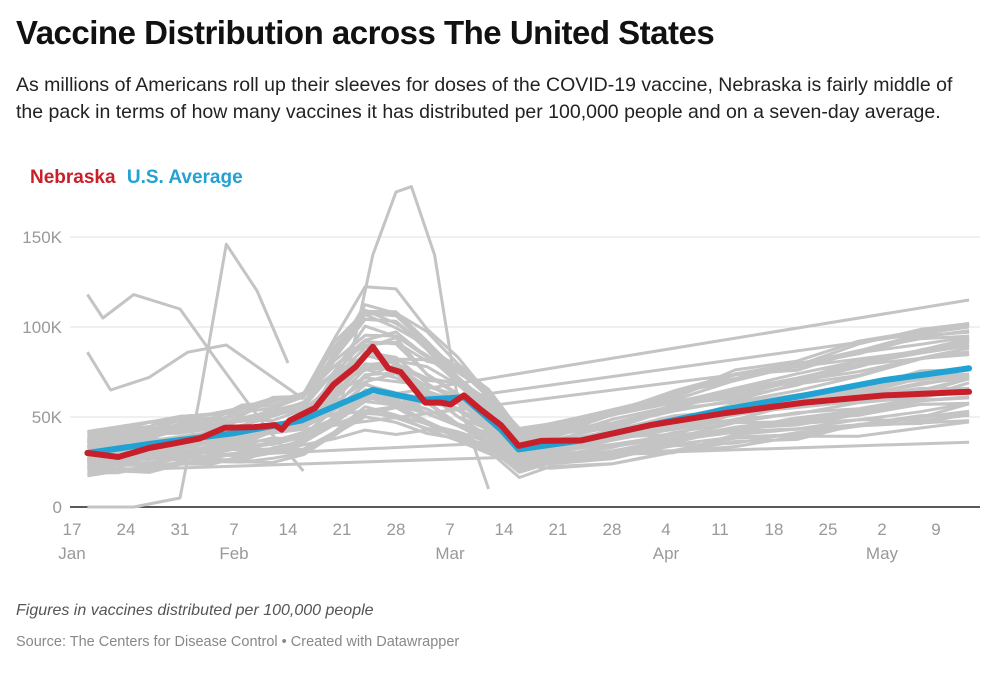 Image resolution: width=1000 pixels, height=677 pixels. What do you see at coordinates (665, 529) in the screenshot?
I see `x-tick-label: 4` at bounding box center [665, 529].